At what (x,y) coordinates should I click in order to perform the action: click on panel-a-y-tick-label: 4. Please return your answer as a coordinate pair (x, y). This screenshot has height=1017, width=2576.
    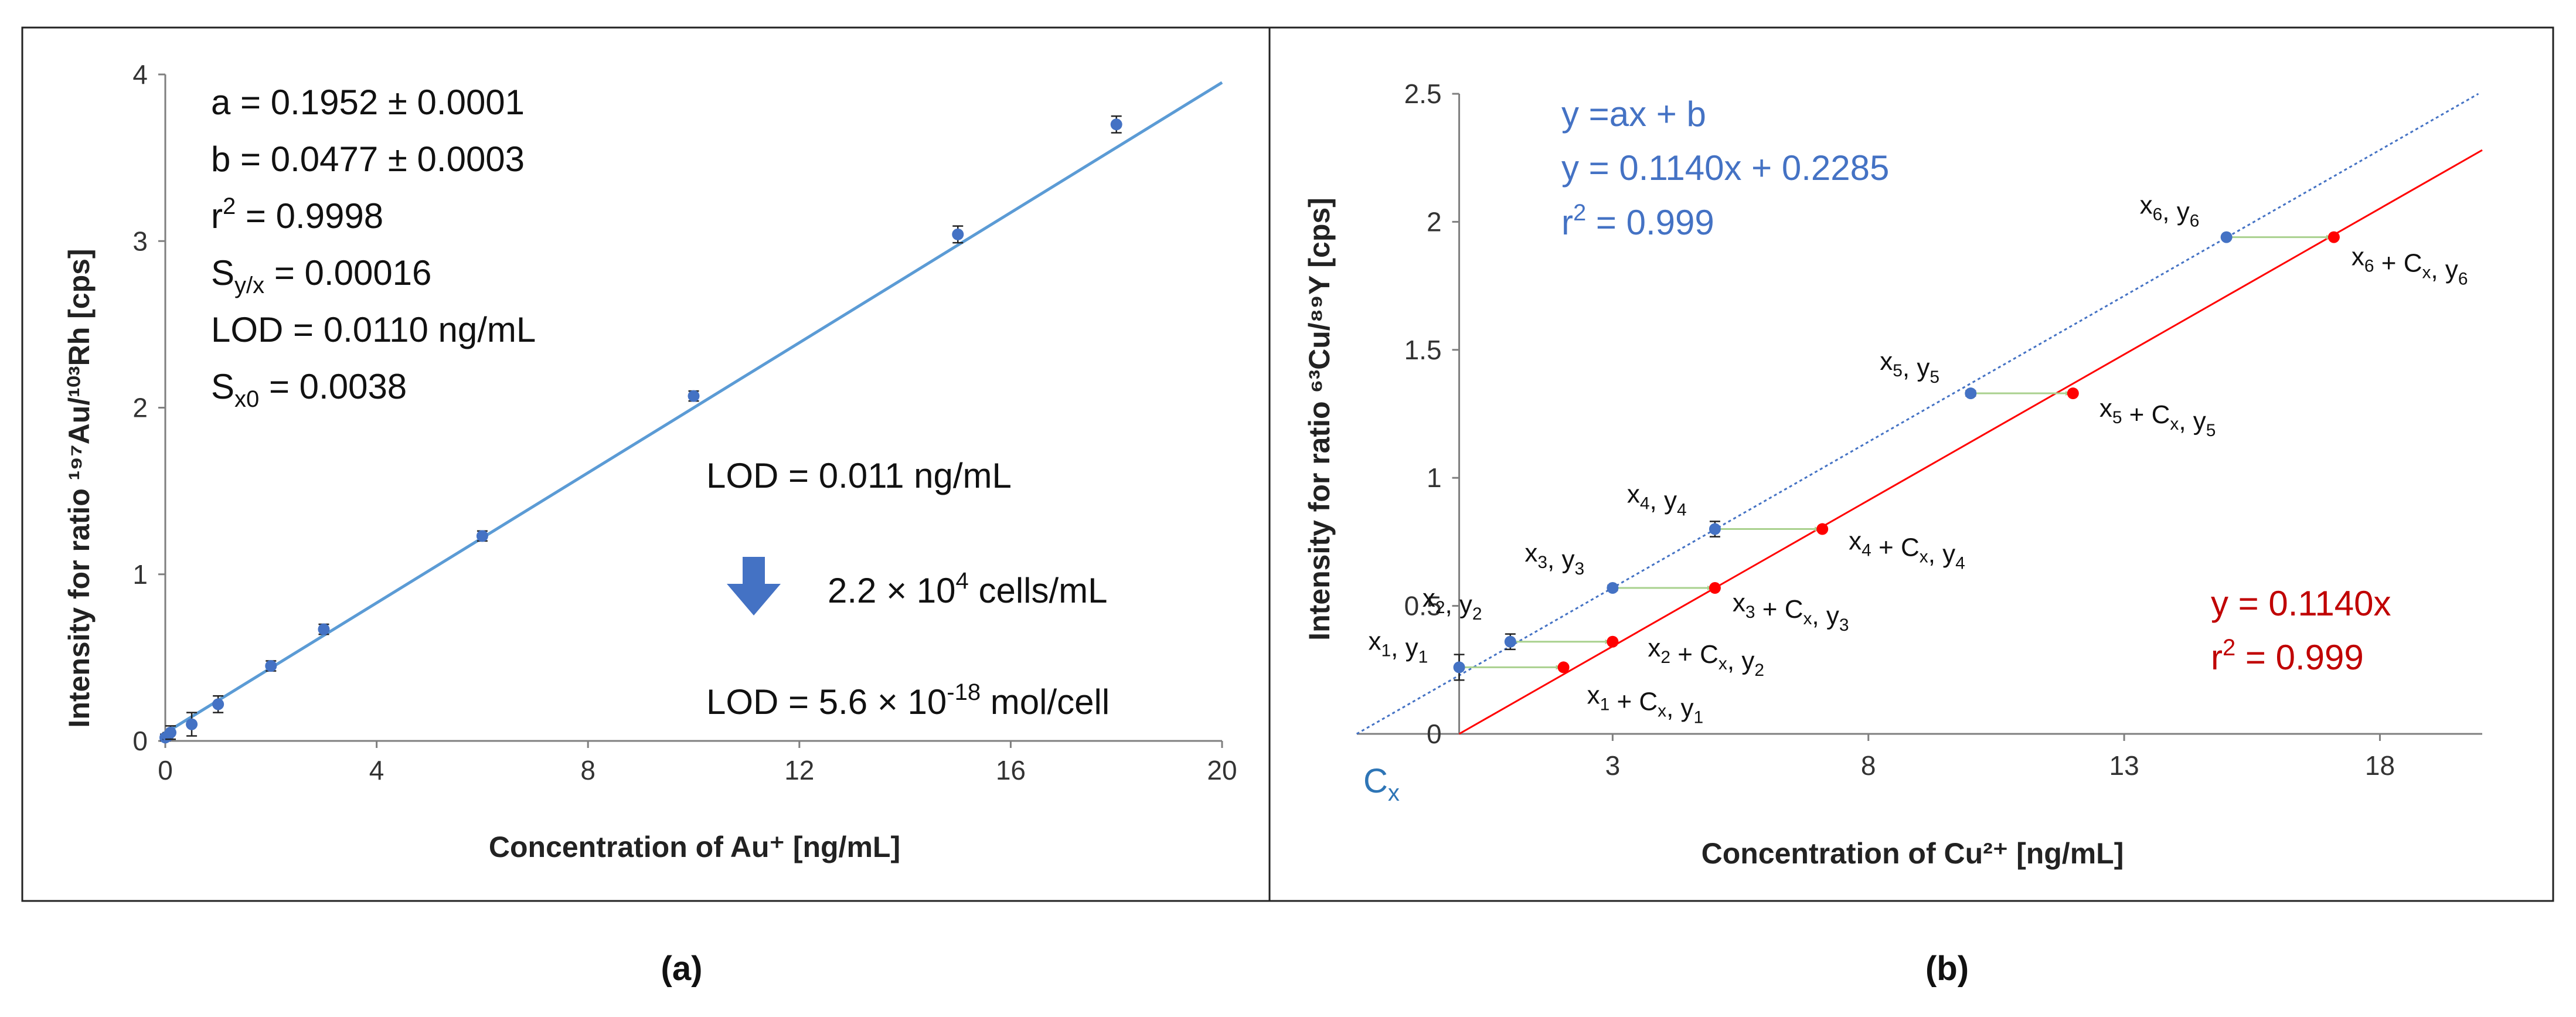
    Looking at the image, I should click on (140, 74).